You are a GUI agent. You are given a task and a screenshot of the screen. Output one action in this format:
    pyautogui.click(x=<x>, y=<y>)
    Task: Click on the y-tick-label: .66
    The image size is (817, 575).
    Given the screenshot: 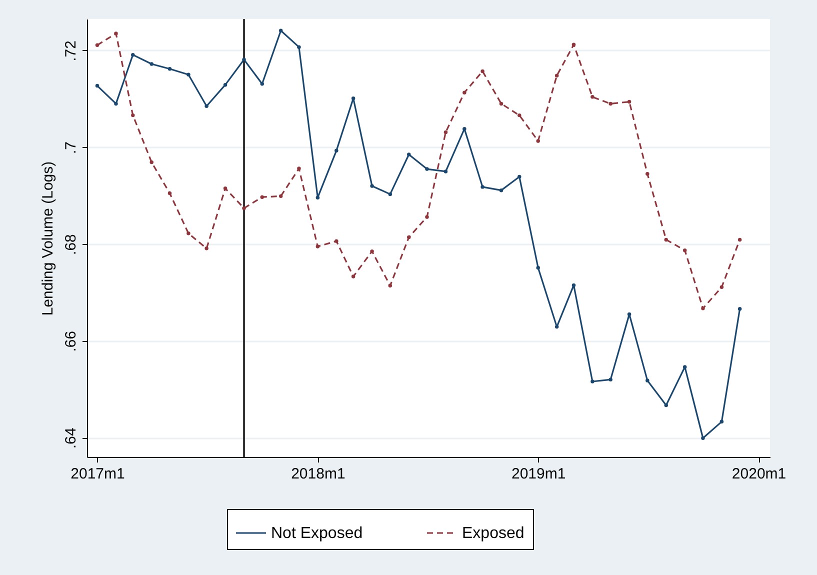 What is the action you would take?
    pyautogui.click(x=71, y=341)
    